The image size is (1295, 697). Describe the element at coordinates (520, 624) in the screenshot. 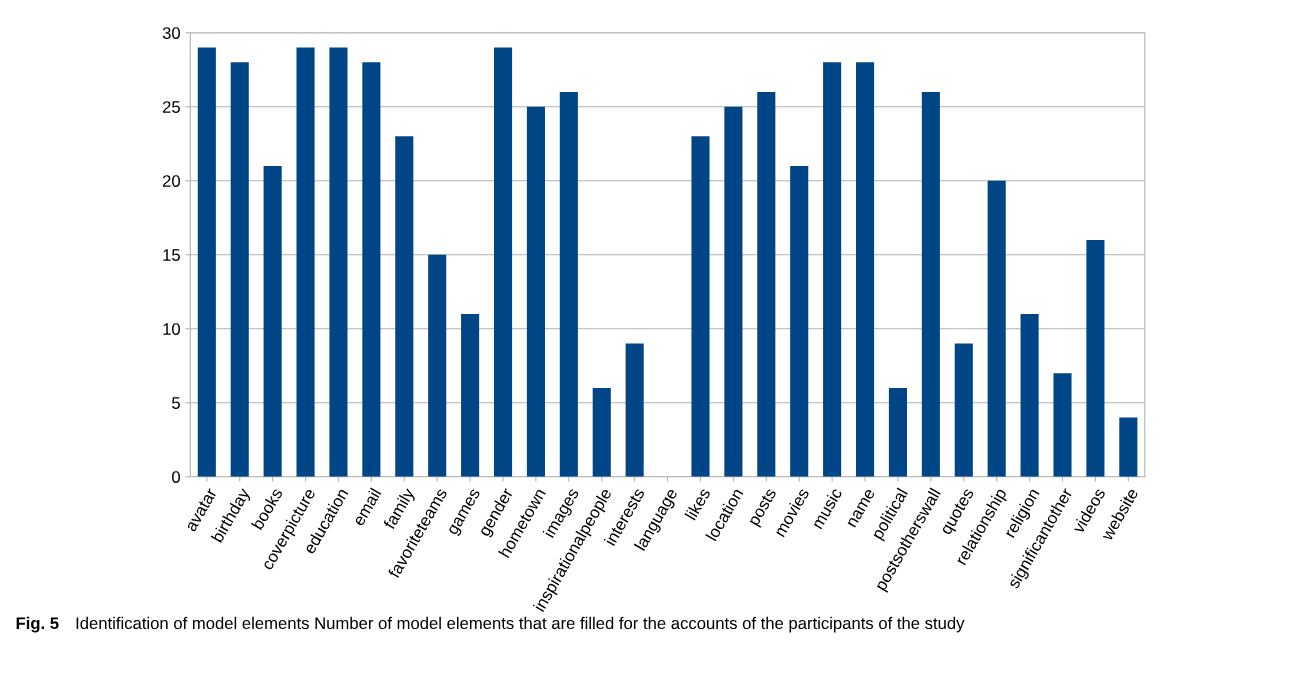

I see `text: Identification of model elements Number of model elements that are filled for the accounts of the participants of the study` at that location.